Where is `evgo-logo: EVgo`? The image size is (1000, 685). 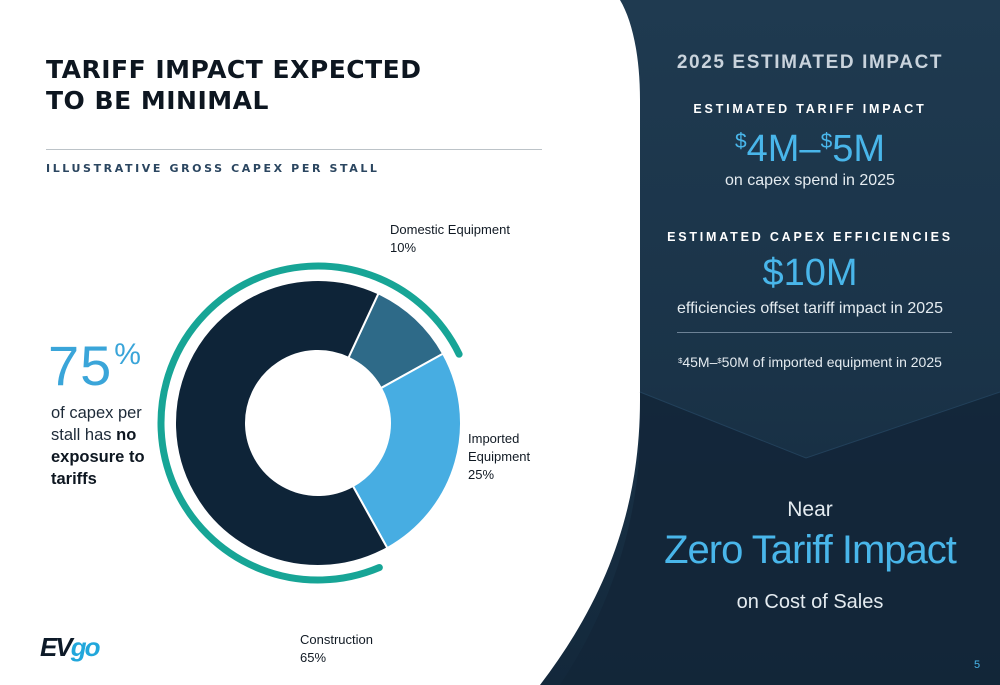 evgo-logo: EVgo is located at coordinates (70, 647).